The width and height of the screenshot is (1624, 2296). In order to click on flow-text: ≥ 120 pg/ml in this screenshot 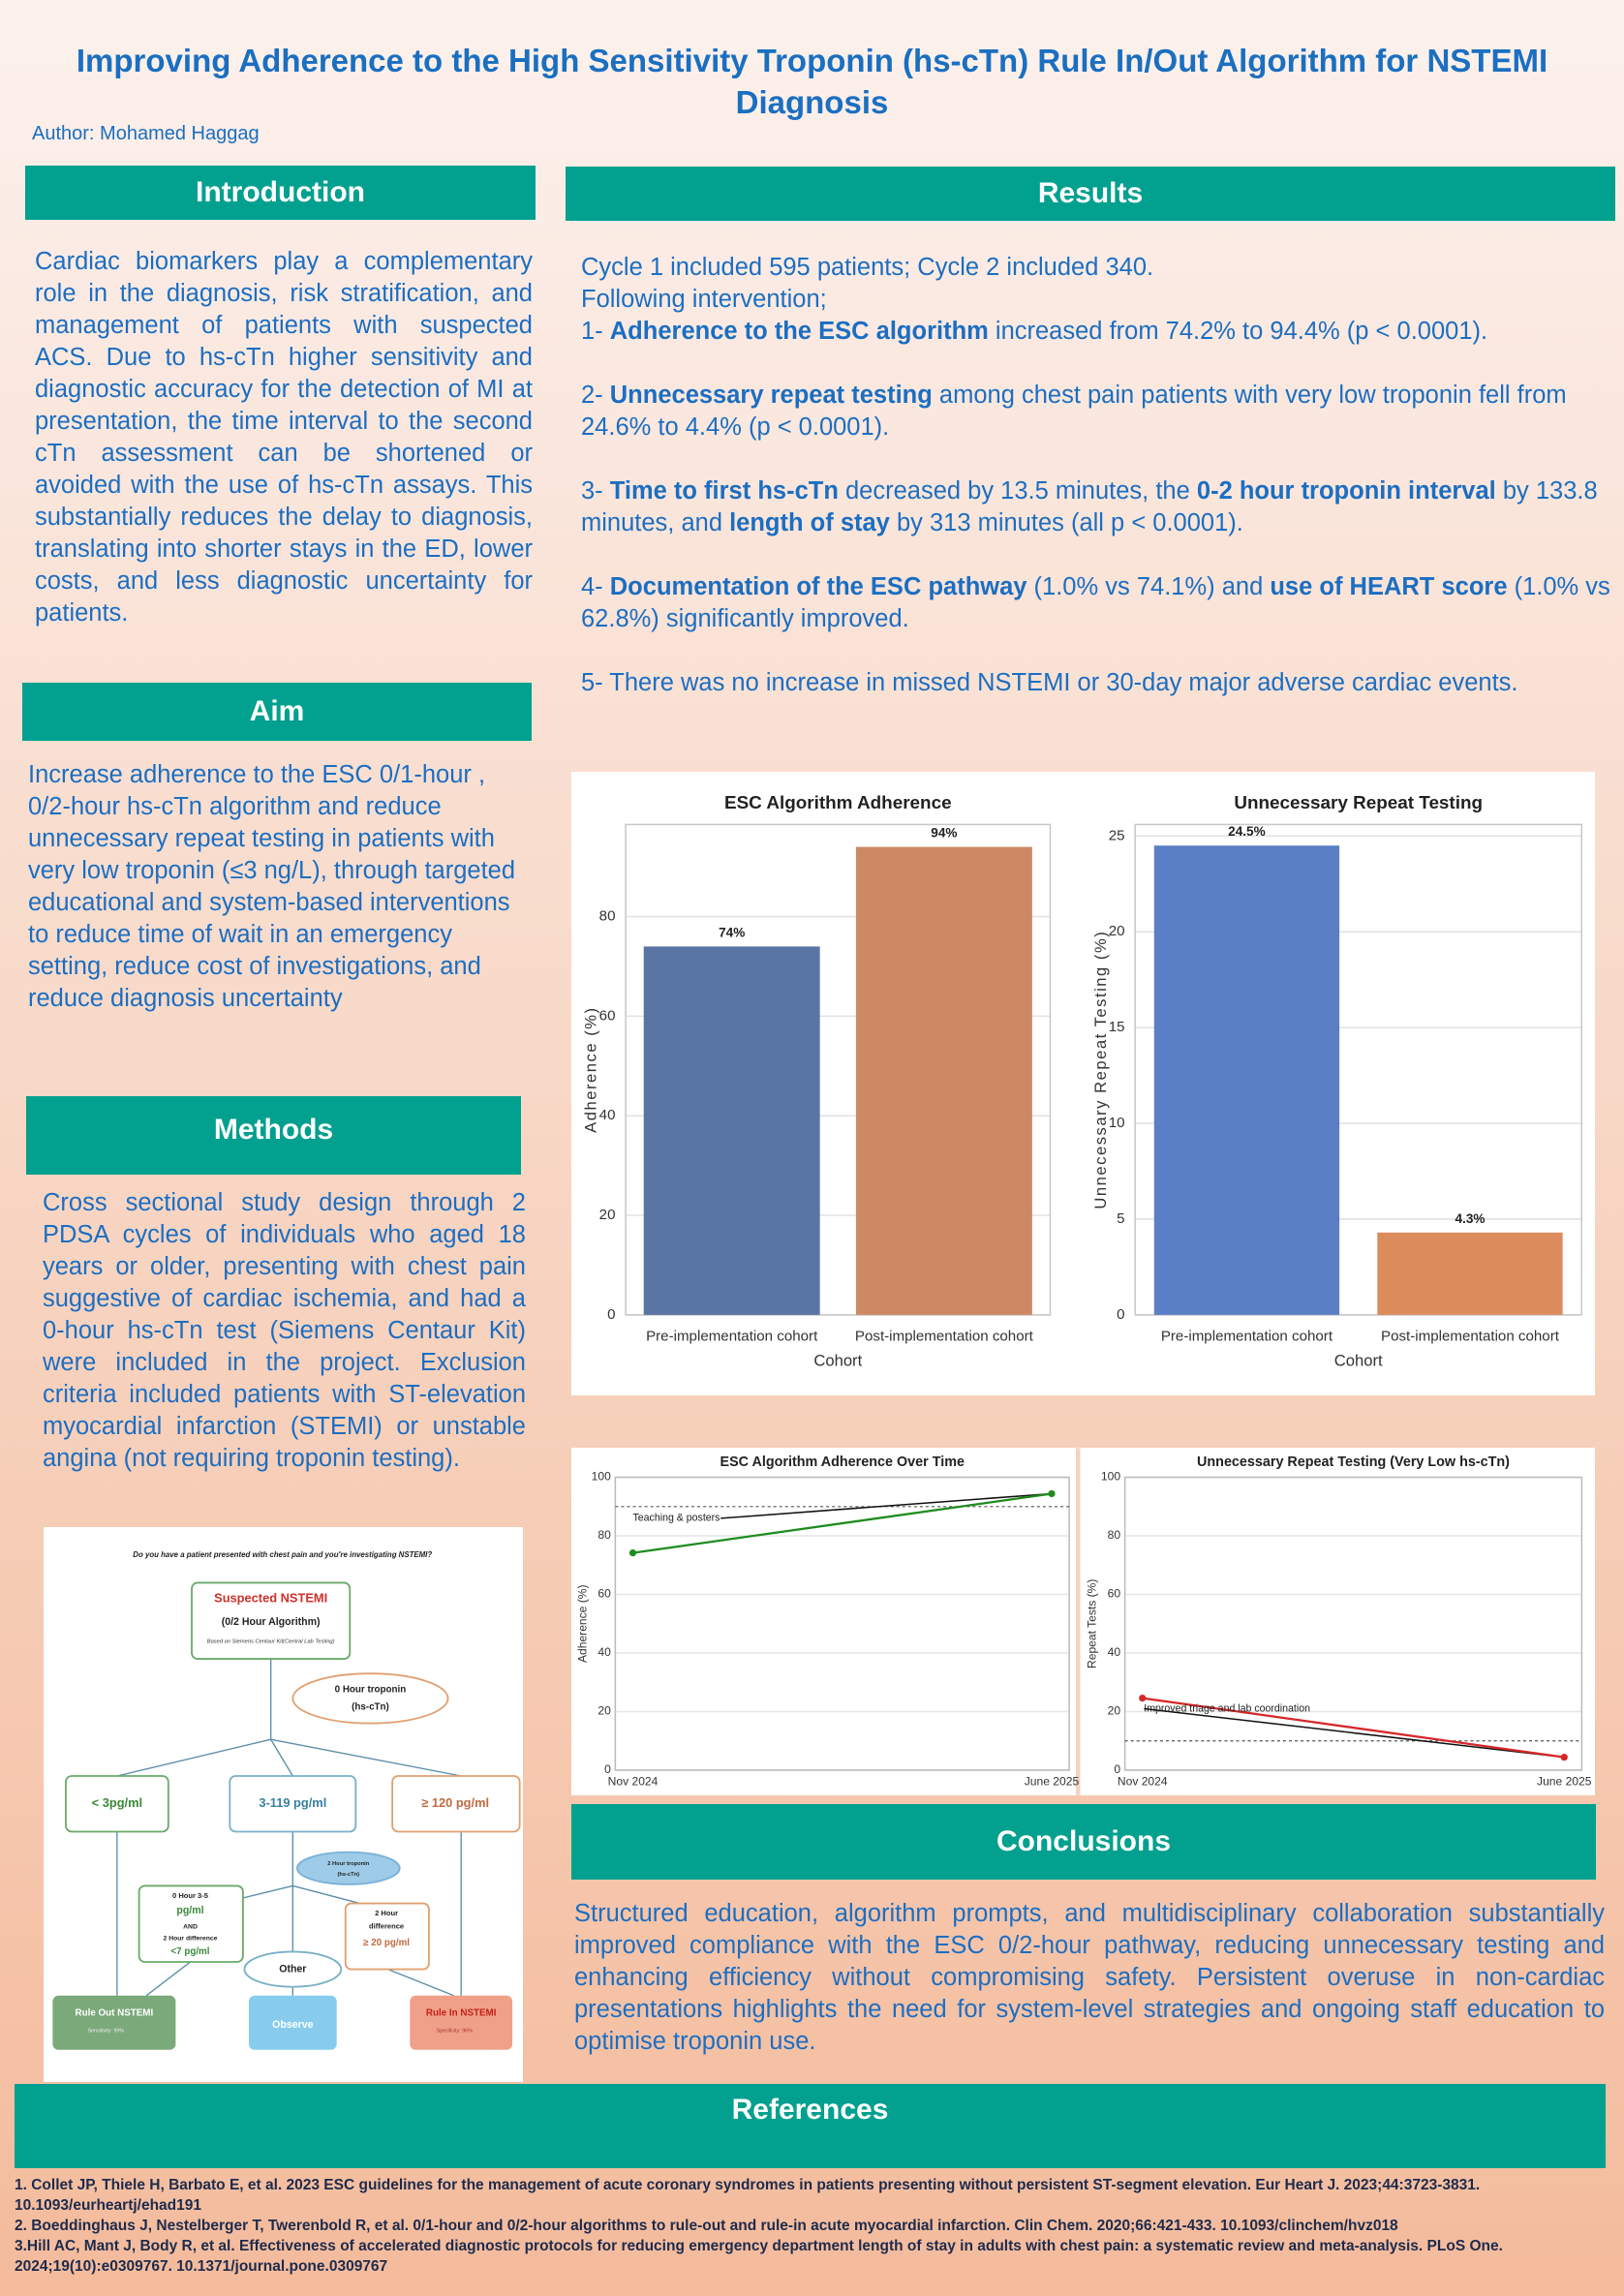, I will do `click(455, 1802)`.